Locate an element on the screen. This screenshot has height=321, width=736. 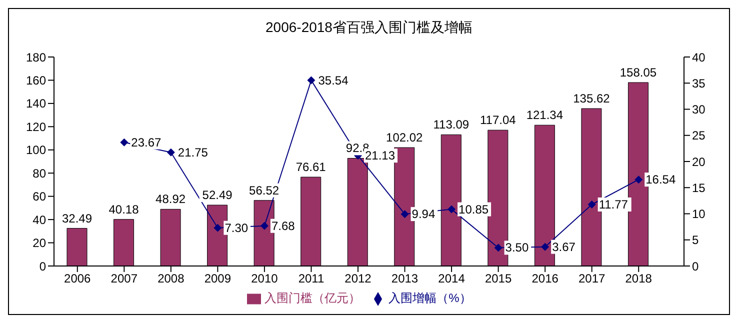
chart-title: 2006-2018省百强入围门槛及增幅 is located at coordinates (369, 28).